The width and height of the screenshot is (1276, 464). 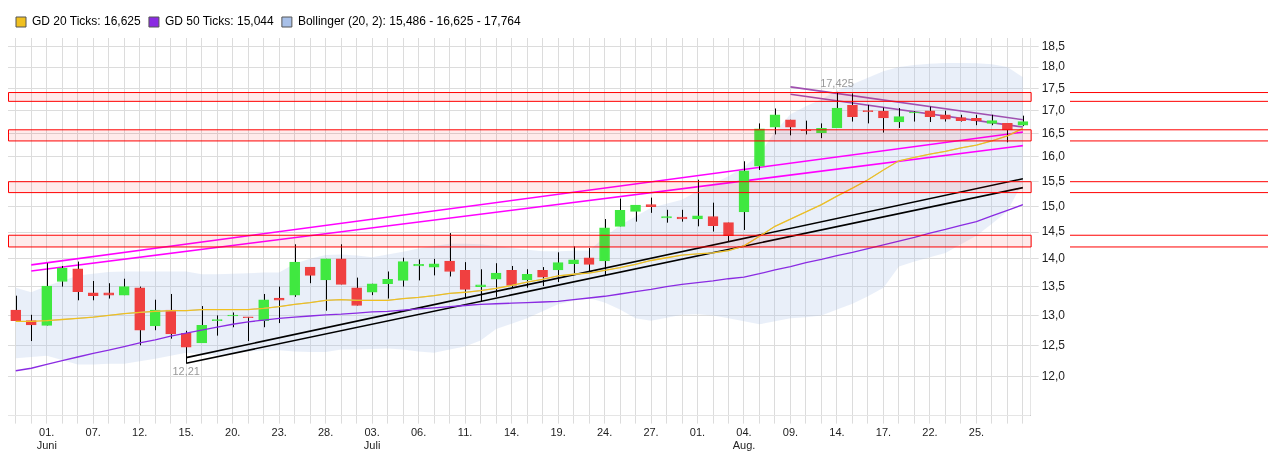 I want to click on legend-label: GD 20 Ticks: 16,625, so click(x=87, y=21).